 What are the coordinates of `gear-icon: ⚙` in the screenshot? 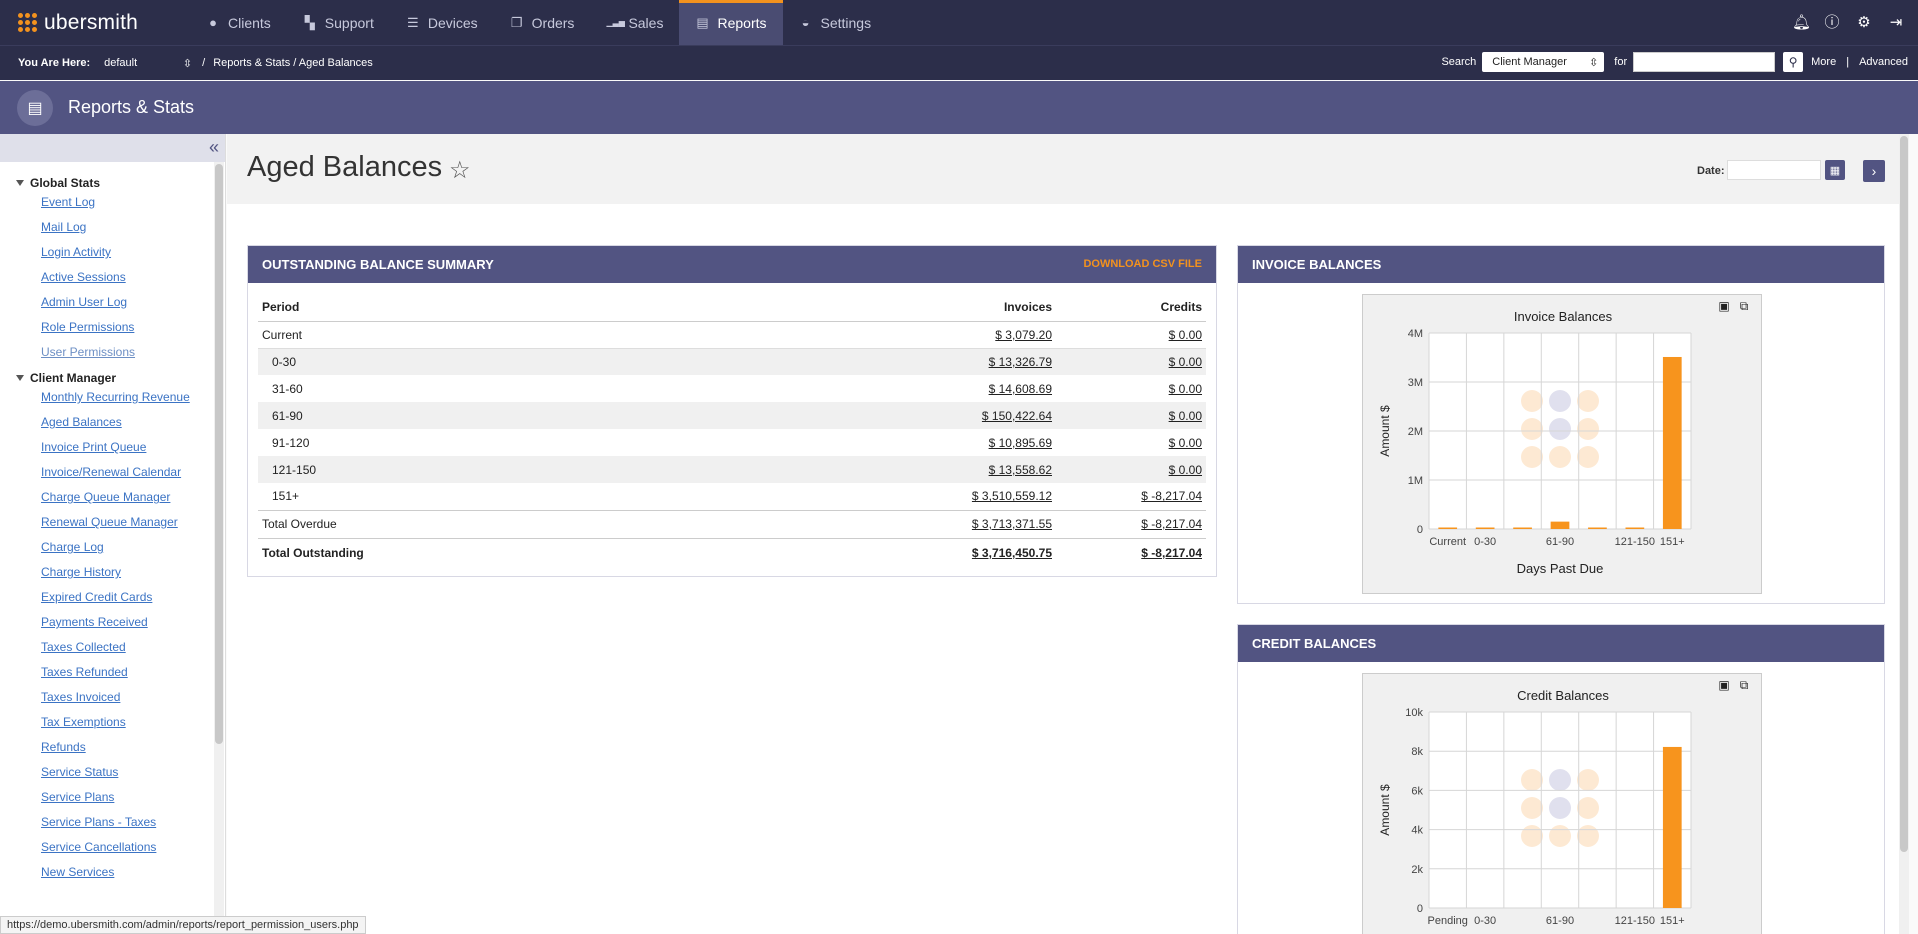 It's located at (1864, 22).